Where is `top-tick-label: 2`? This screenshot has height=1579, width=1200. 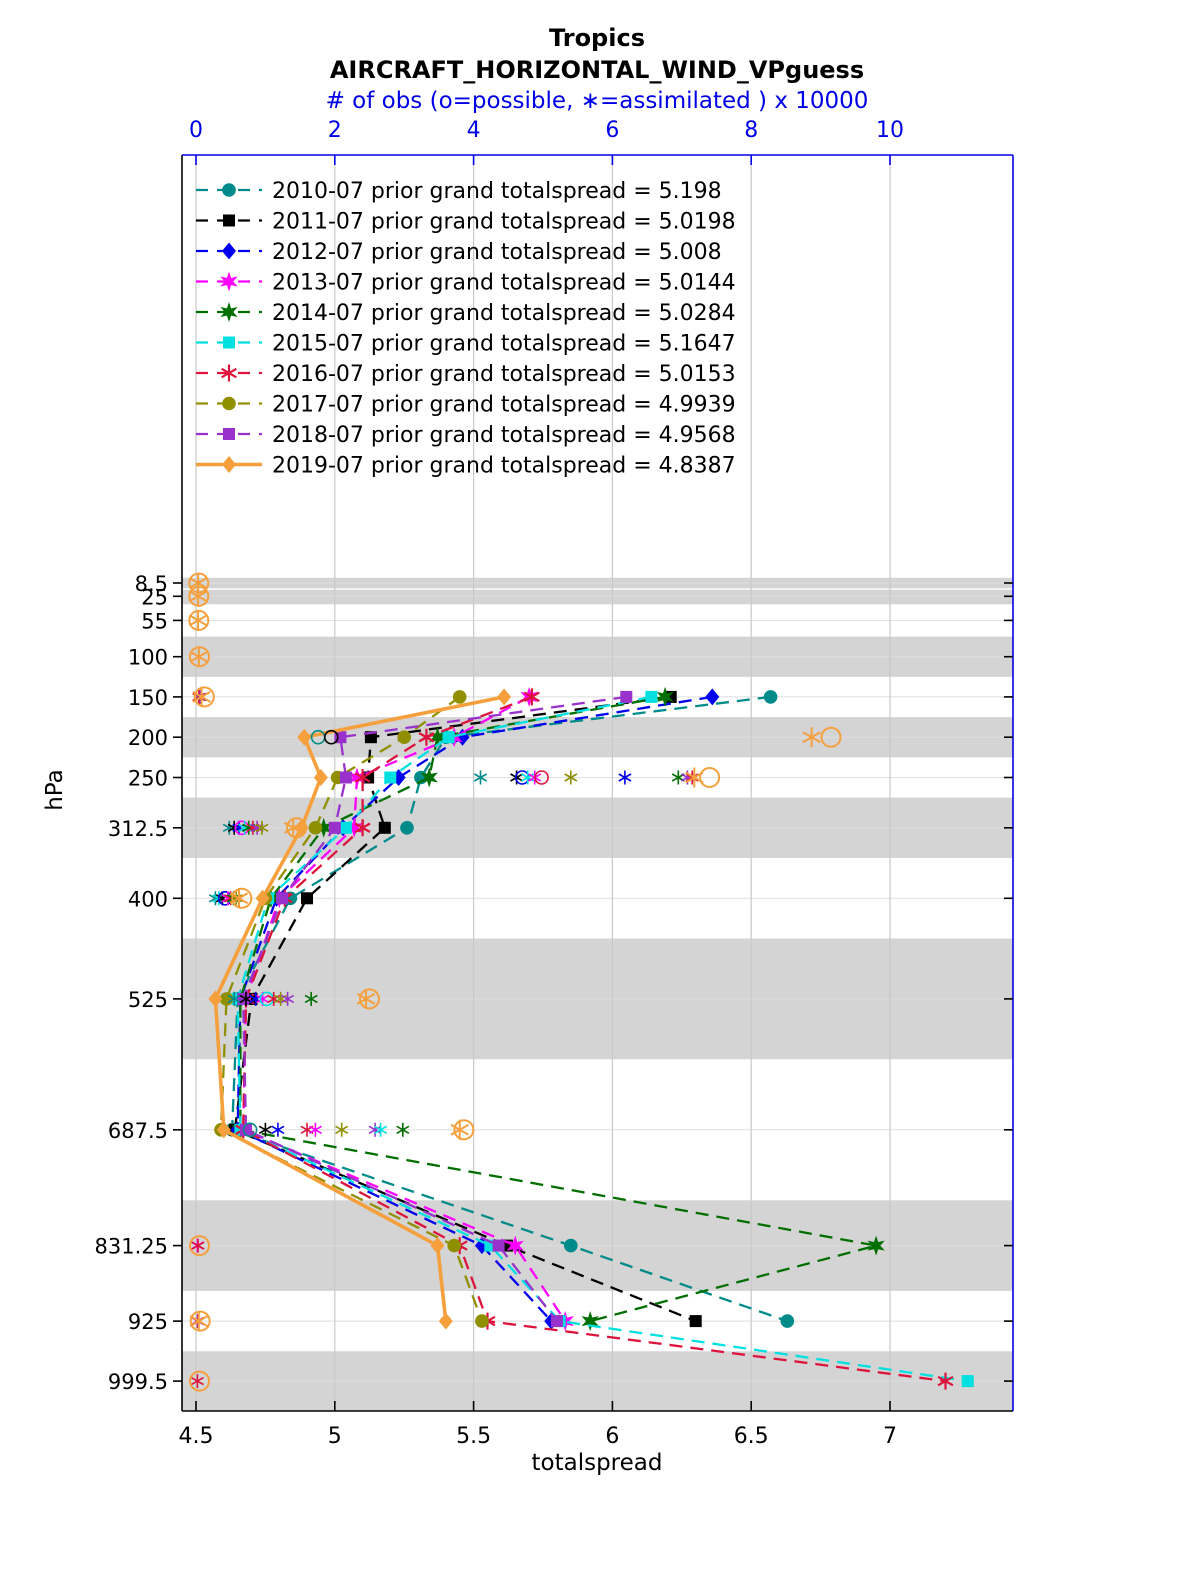 top-tick-label: 2 is located at coordinates (335, 130).